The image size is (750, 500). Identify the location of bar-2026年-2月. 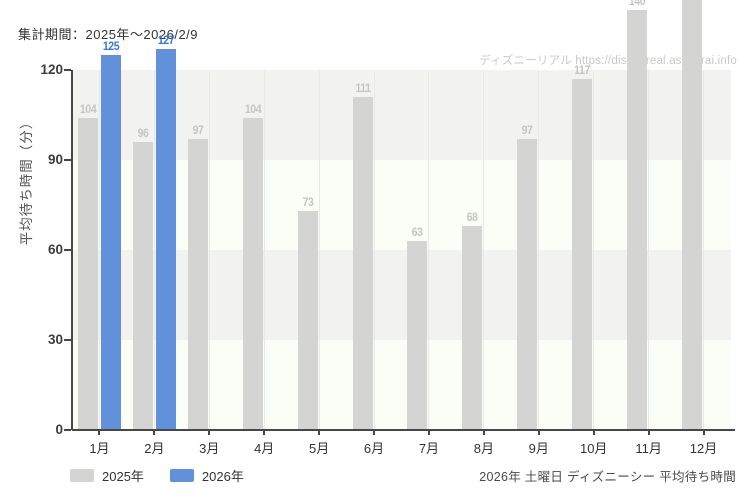
(165, 239).